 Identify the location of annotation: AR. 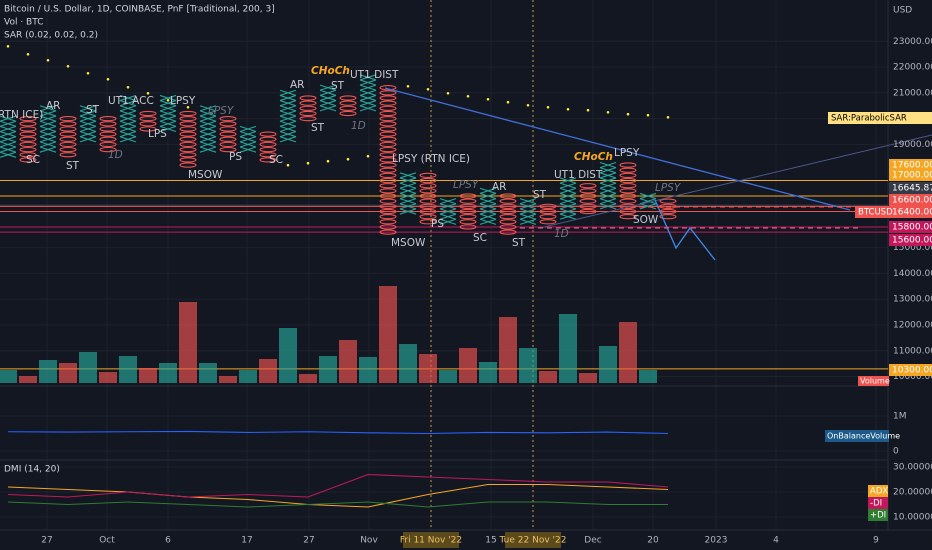
(499, 187).